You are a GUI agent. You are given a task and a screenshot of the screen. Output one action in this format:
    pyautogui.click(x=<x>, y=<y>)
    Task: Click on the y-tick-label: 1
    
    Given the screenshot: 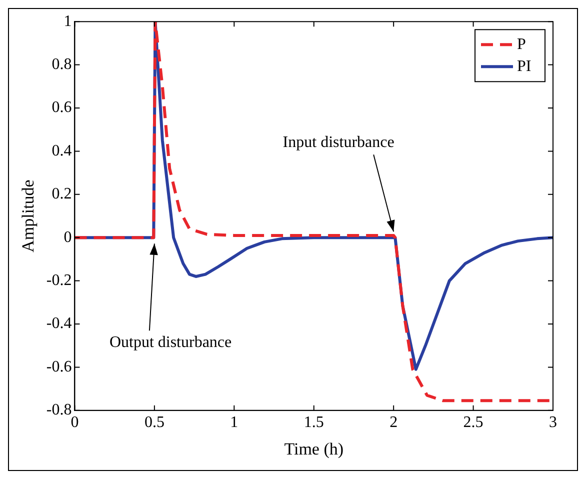 What is the action you would take?
    pyautogui.click(x=68, y=21)
    